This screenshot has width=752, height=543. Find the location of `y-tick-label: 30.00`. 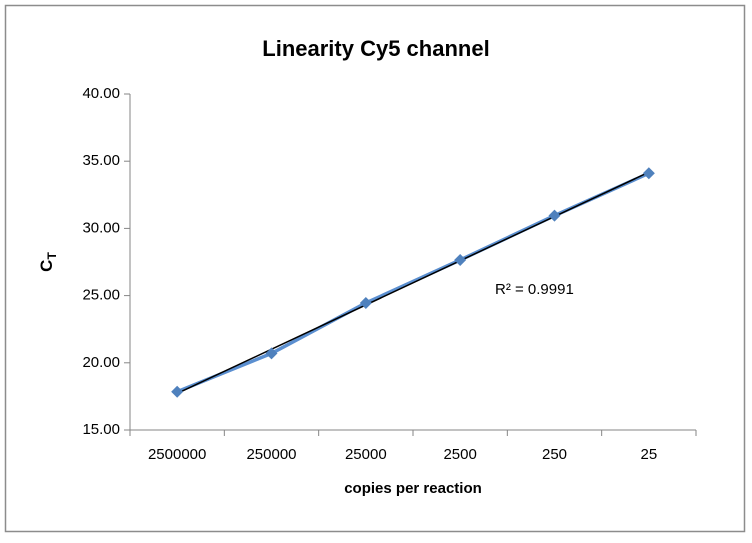

y-tick-label: 30.00 is located at coordinates (101, 227).